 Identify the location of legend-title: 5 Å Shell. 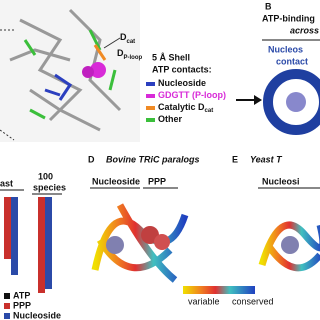
(171, 57).